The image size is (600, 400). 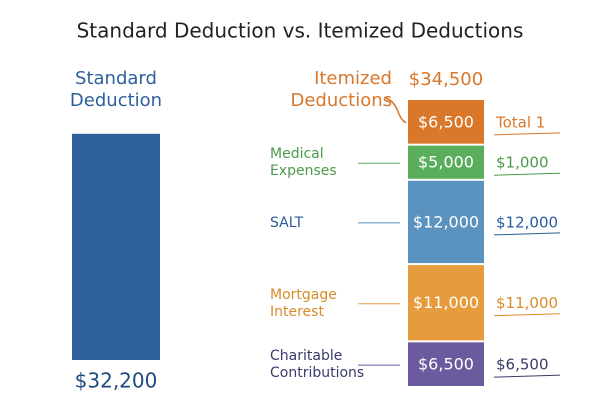 I want to click on note: $12,000, so click(x=527, y=222).